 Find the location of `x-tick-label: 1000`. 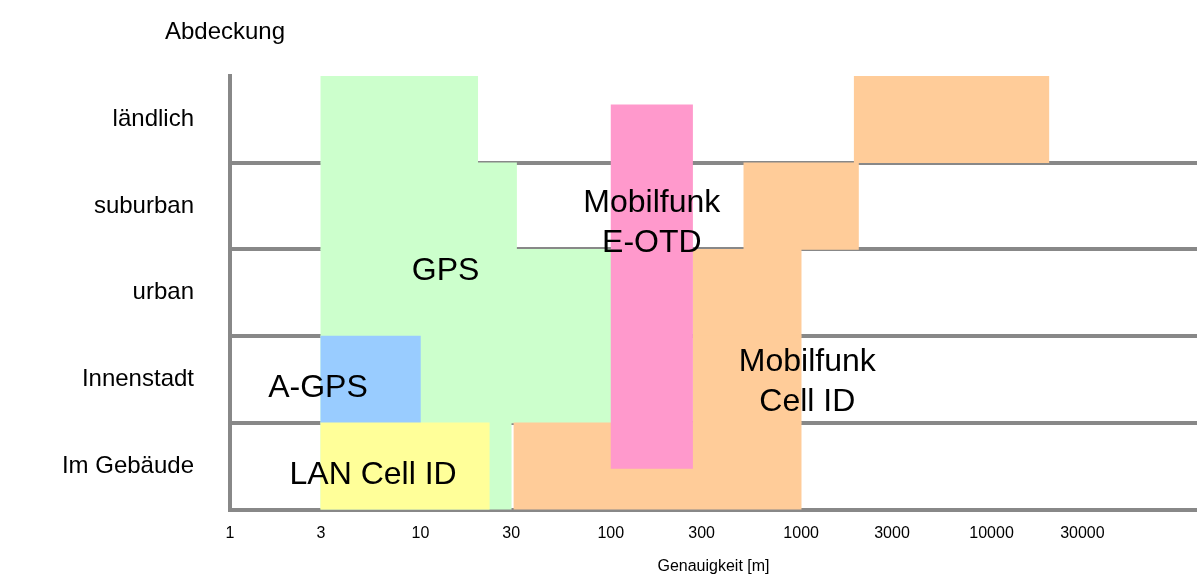

x-tick-label: 1000 is located at coordinates (801, 532).